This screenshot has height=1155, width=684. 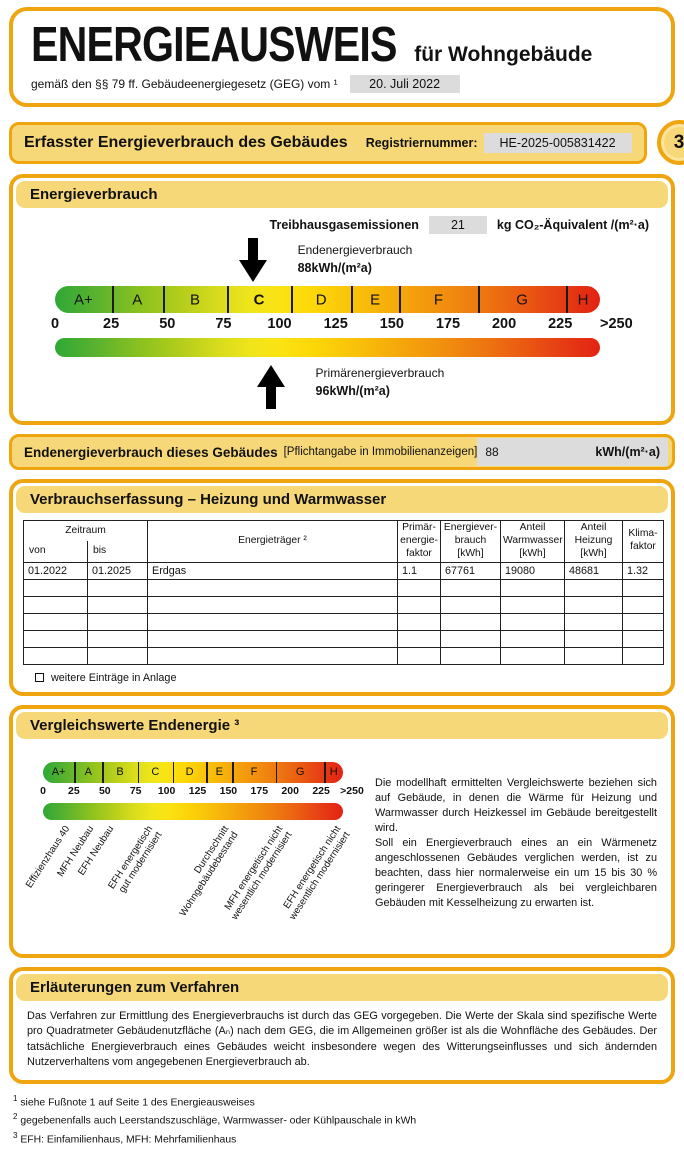 What do you see at coordinates (39, 678) in the screenshot?
I see `more-entries-checkbox` at bounding box center [39, 678].